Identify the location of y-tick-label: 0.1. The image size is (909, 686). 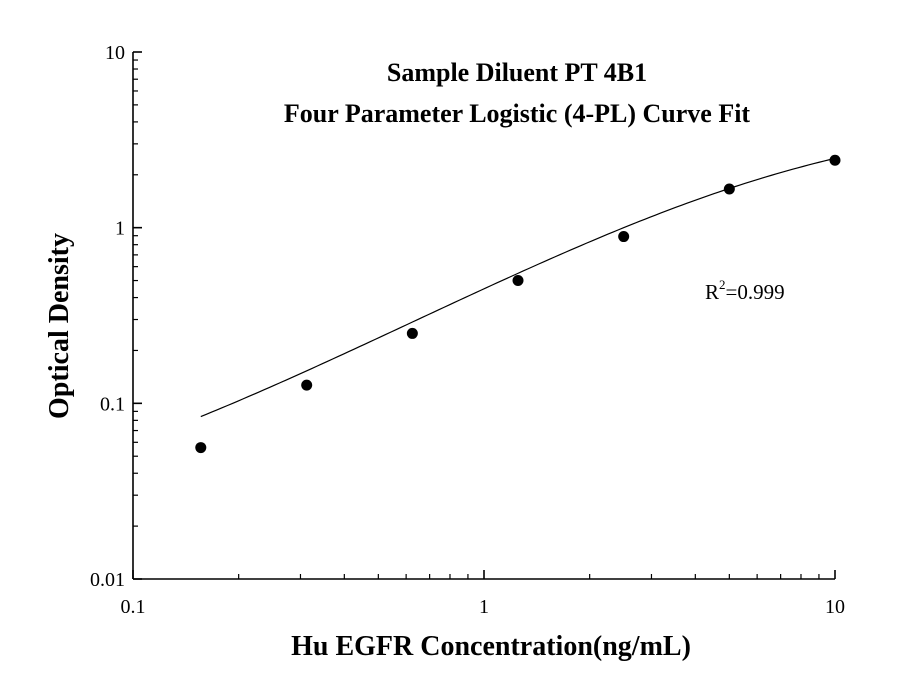
(112, 404).